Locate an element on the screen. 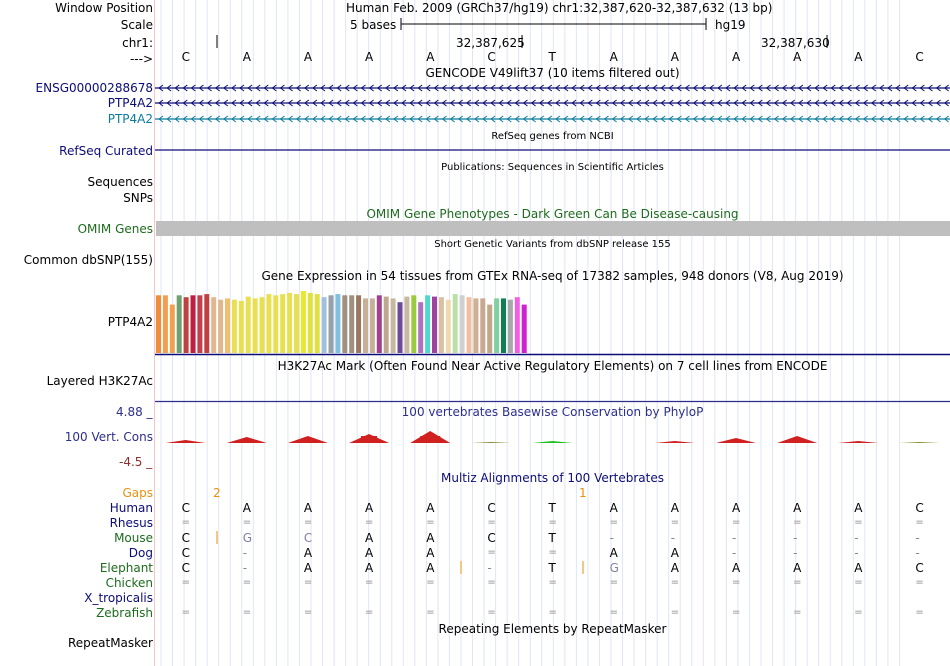 The width and height of the screenshot is (950, 666). dbsnp-label: Common dbSNP(155) is located at coordinates (88, 260).